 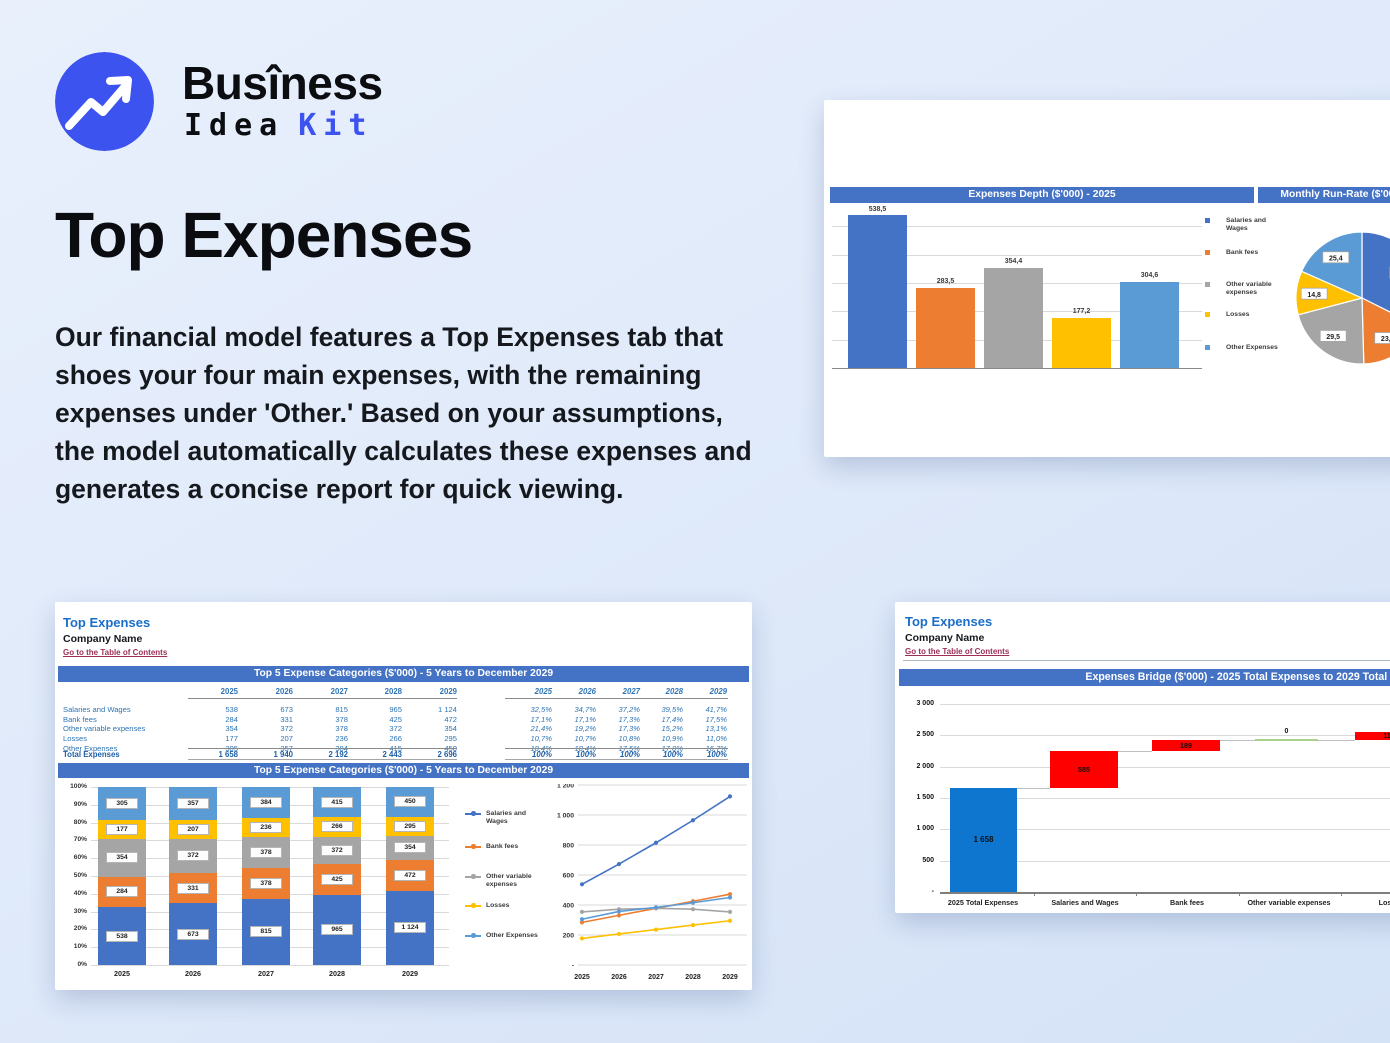 I want to click on y-tick-label: 500, so click(x=928, y=860).